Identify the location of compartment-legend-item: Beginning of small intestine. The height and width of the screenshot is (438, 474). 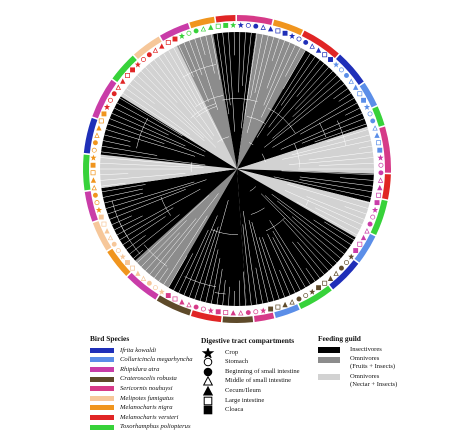
(260, 372).